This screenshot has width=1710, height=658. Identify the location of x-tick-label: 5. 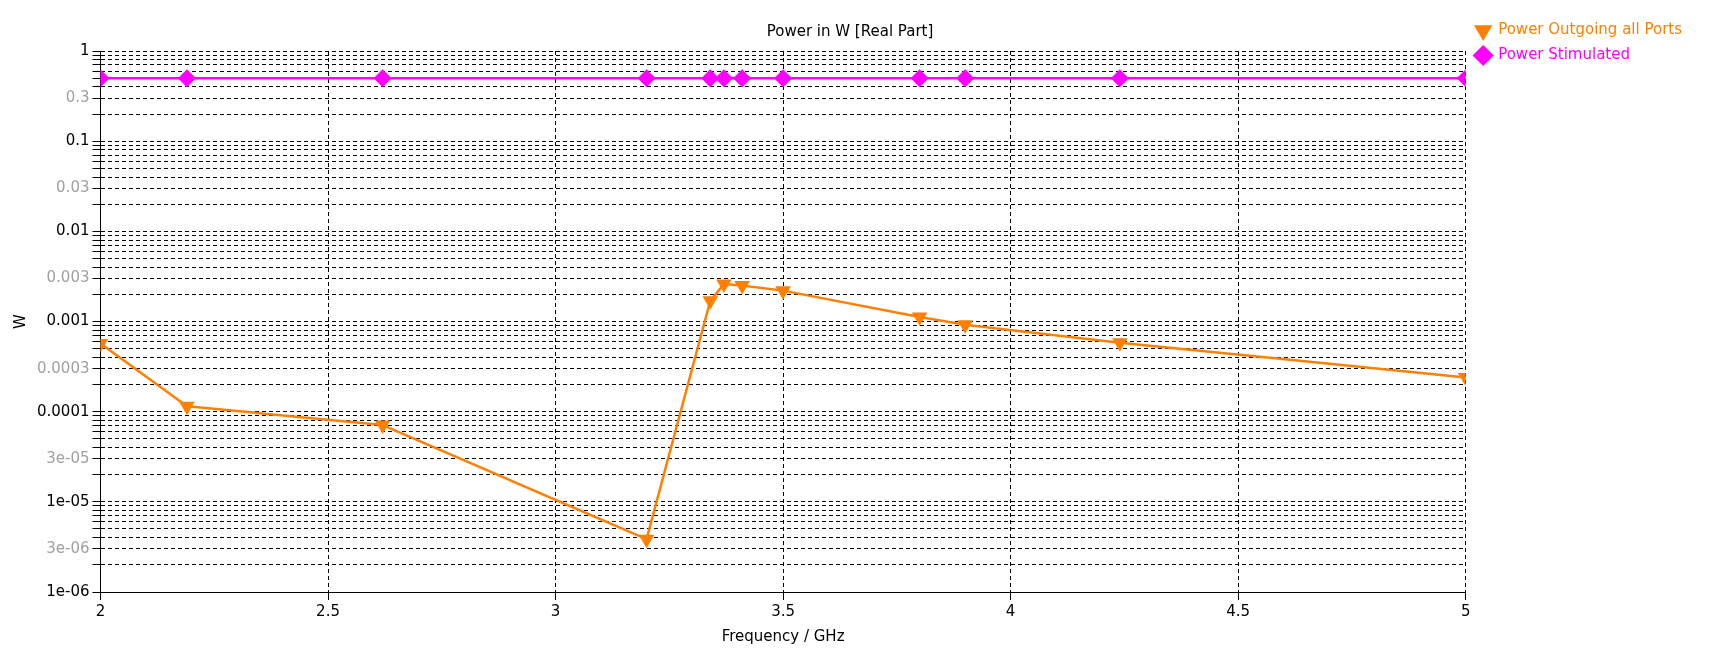
(1465, 610).